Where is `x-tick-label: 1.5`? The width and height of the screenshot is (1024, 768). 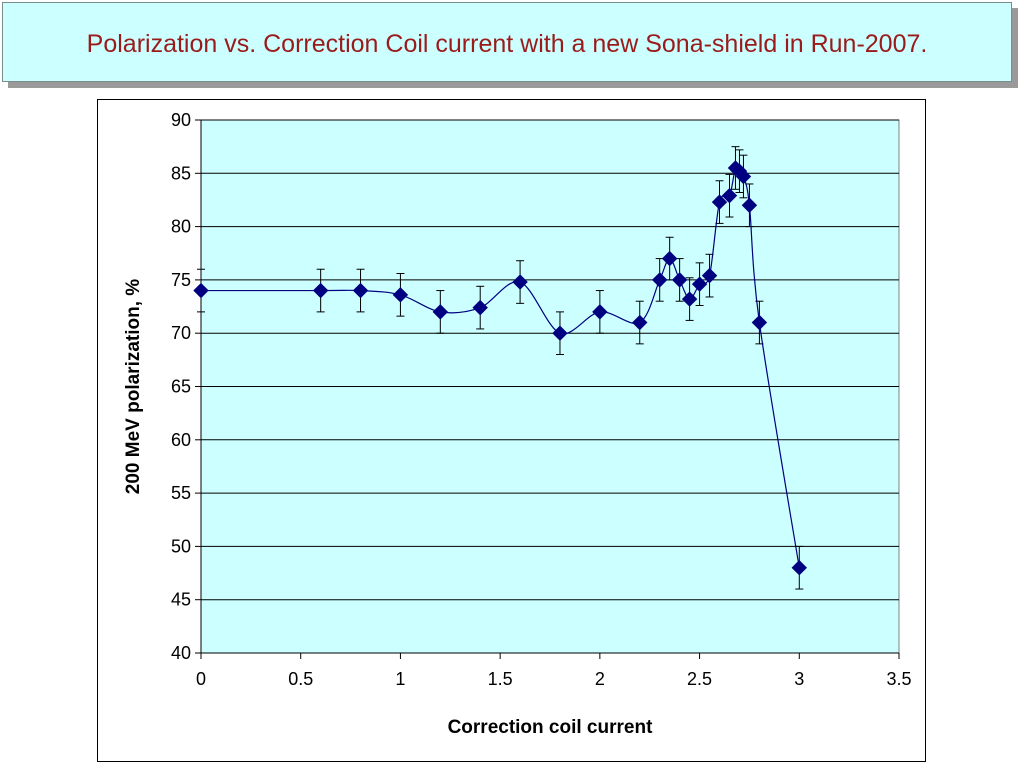 x-tick-label: 1.5 is located at coordinates (500, 679).